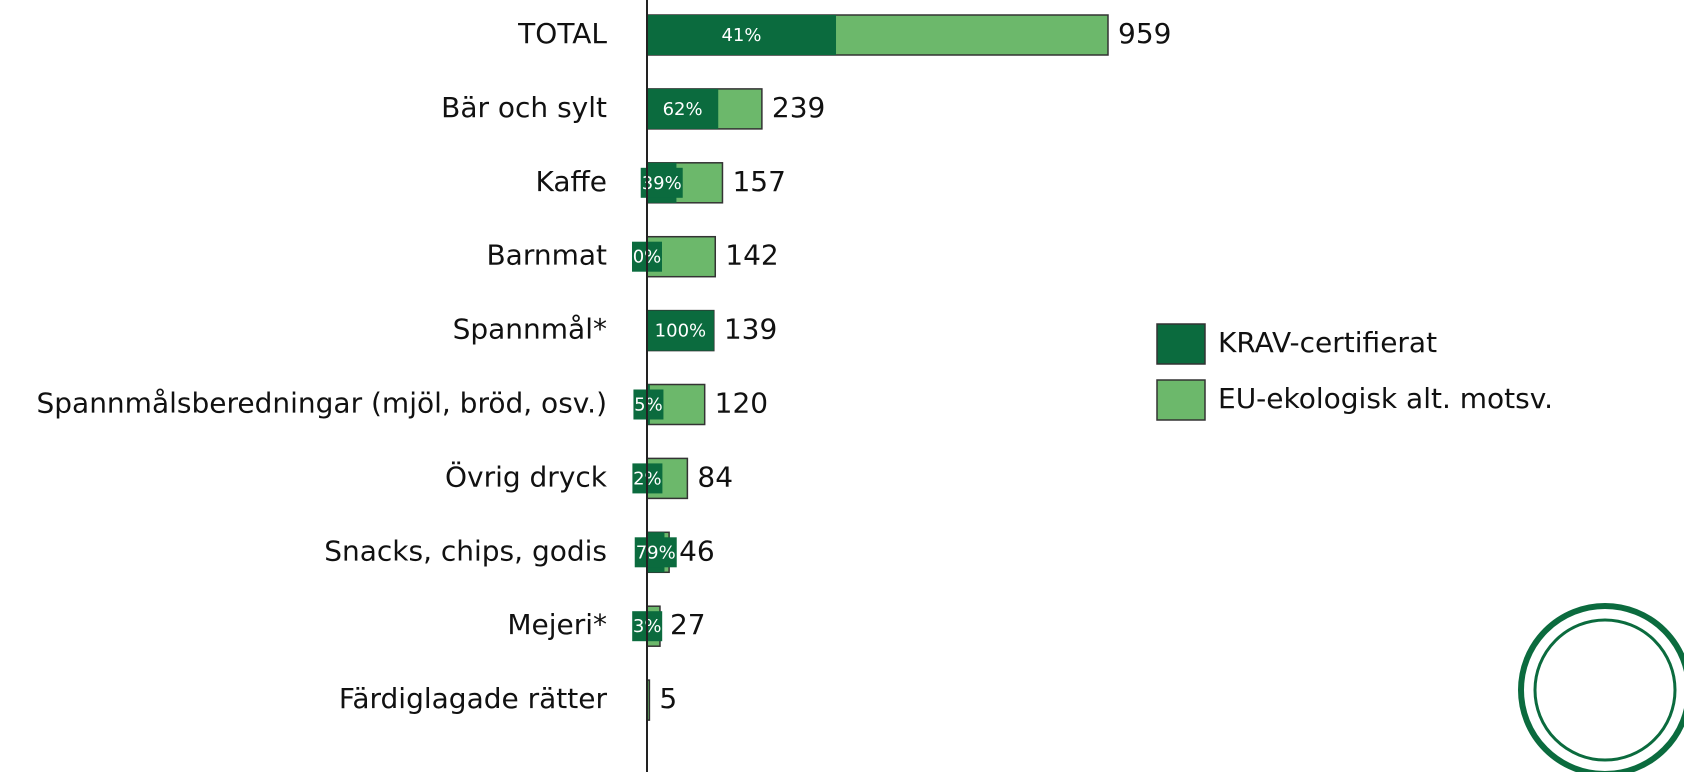 The image size is (1684, 772). I want to click on category-label: Övrig dryck, so click(526, 476).